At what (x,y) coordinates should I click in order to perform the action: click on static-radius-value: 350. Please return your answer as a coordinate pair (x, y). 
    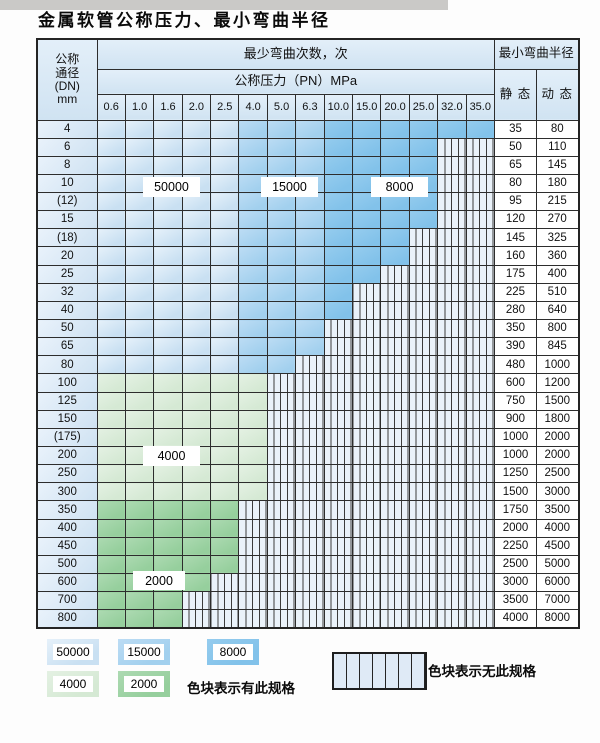
    Looking at the image, I should click on (515, 329).